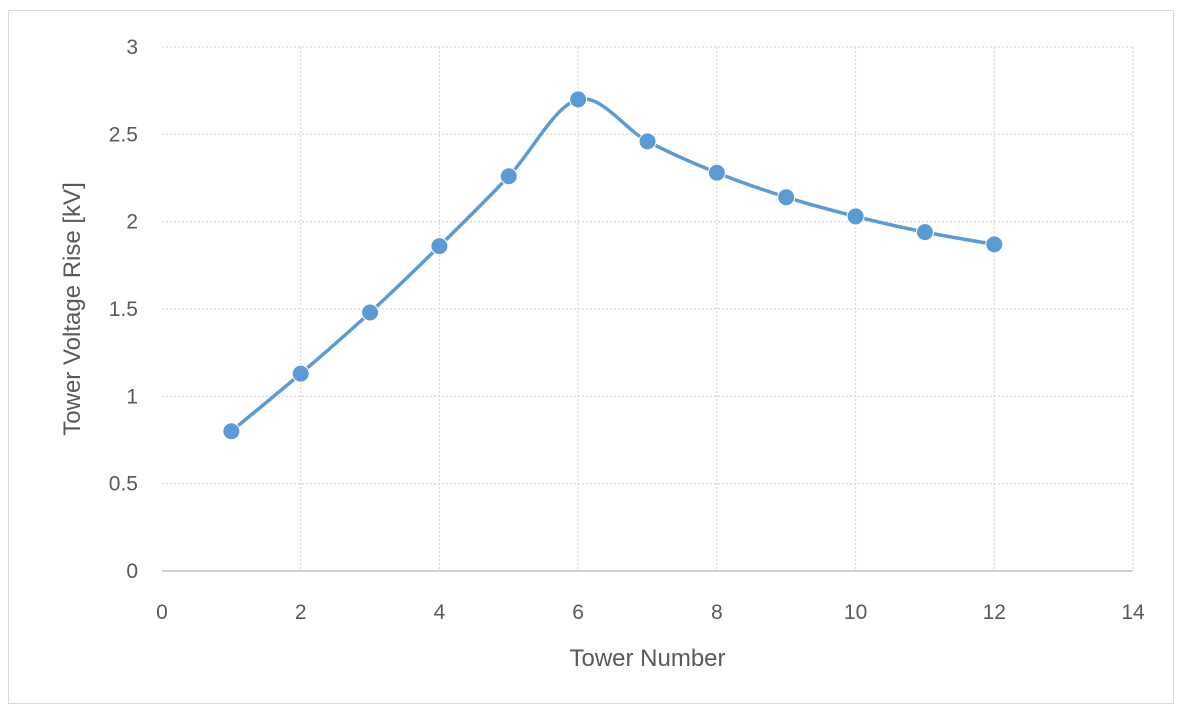 This screenshot has height=709, width=1178. I want to click on x-tick-label: 0, so click(162, 612).